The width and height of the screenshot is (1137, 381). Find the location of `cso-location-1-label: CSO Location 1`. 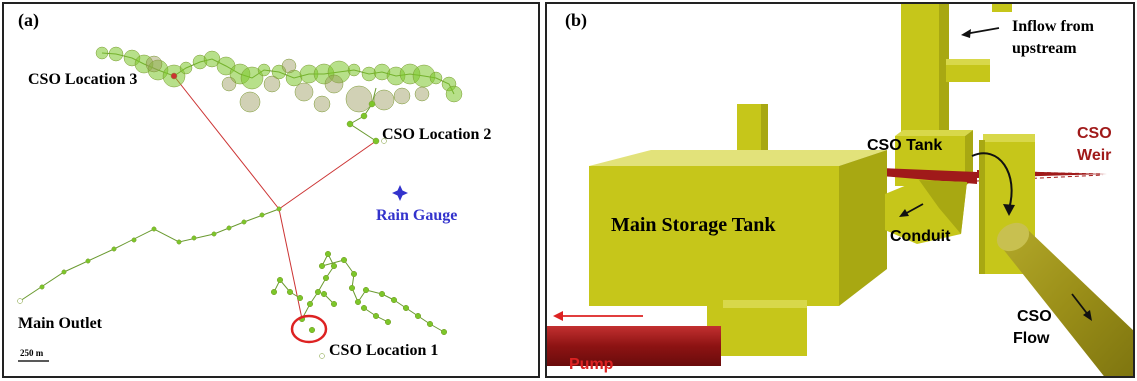

cso-location-1-label: CSO Location 1 is located at coordinates (384, 350).